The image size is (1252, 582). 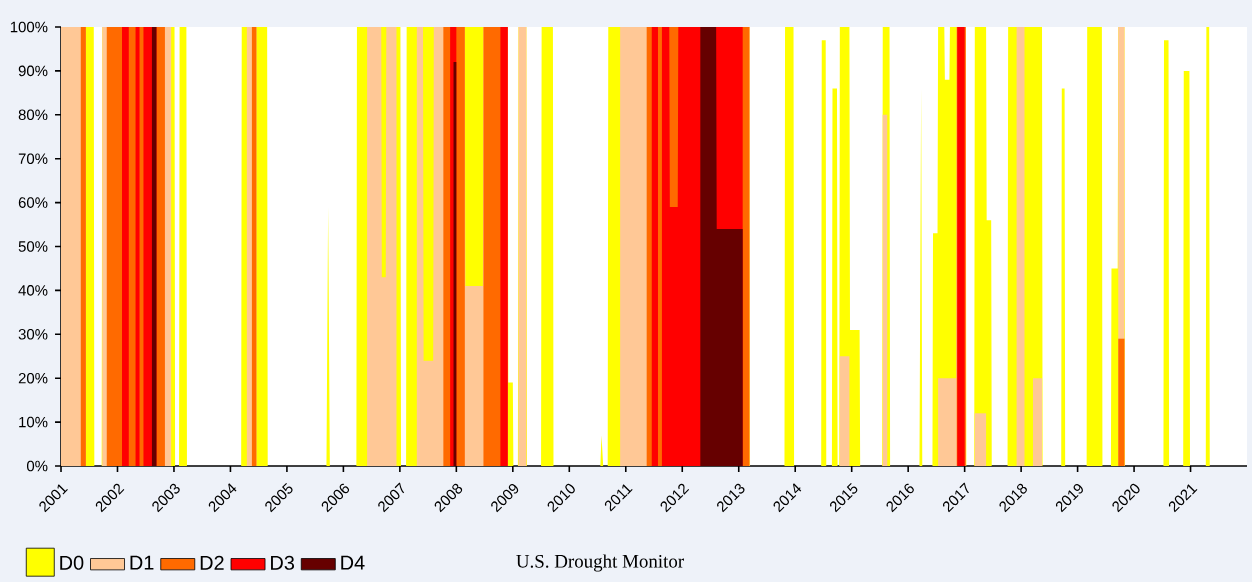 What do you see at coordinates (212, 562) in the screenshot?
I see `legend-label: D2` at bounding box center [212, 562].